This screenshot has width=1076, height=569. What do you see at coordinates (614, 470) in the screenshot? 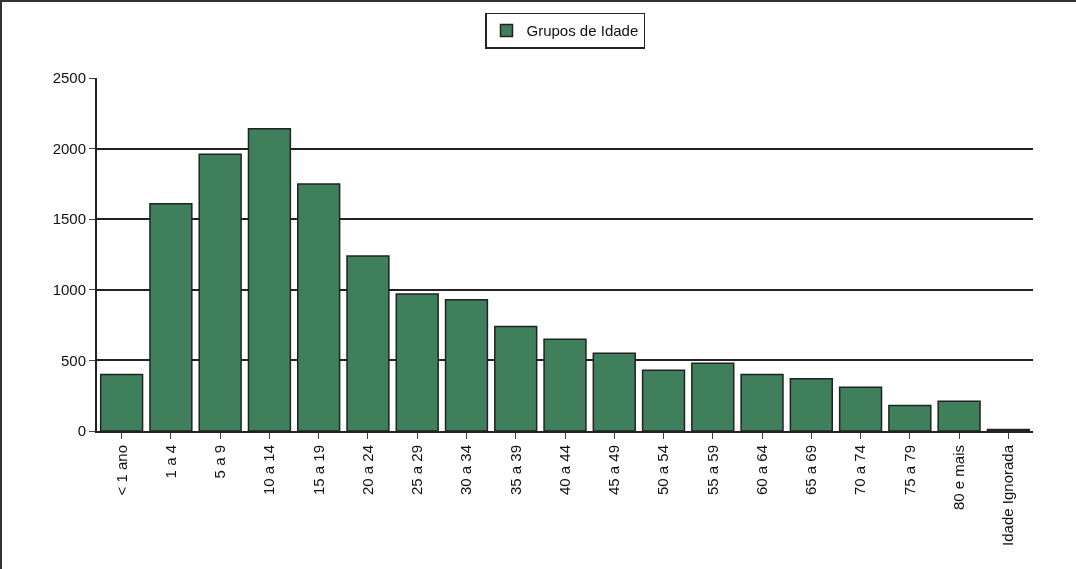
I see `x-tick-label: 45 a 49` at bounding box center [614, 470].